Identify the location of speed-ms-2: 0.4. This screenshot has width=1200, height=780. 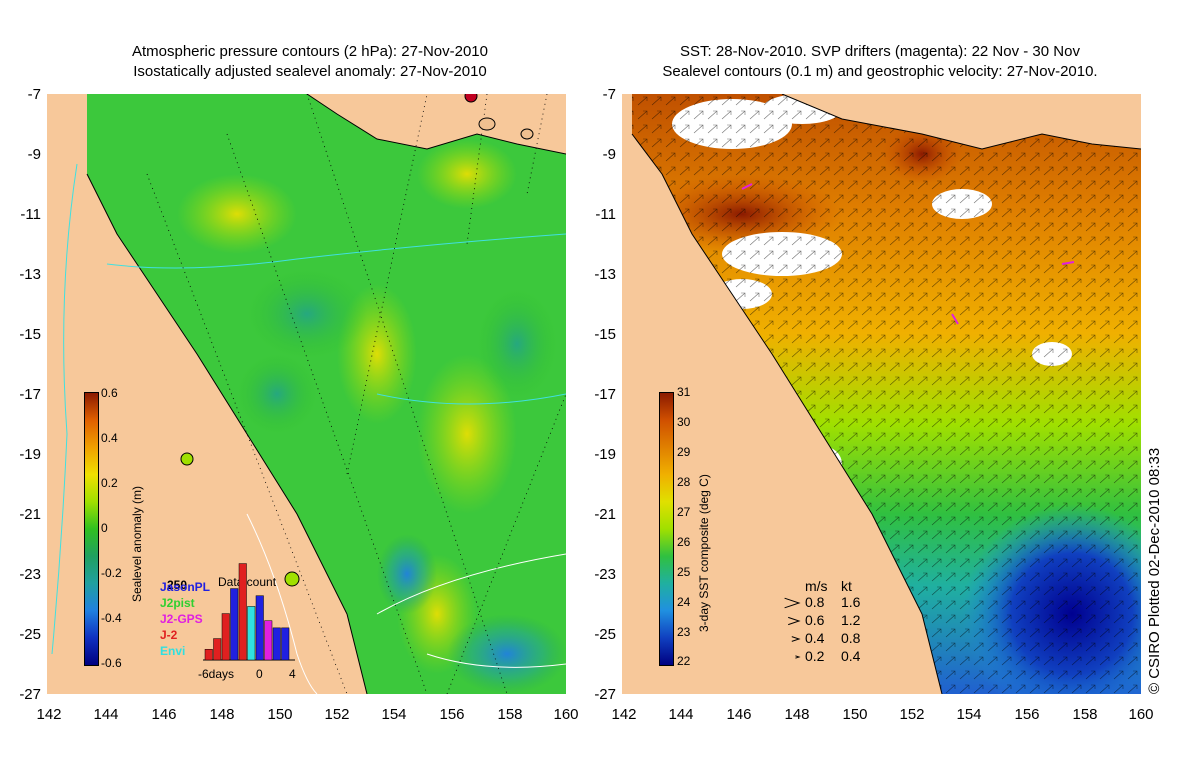
(815, 638).